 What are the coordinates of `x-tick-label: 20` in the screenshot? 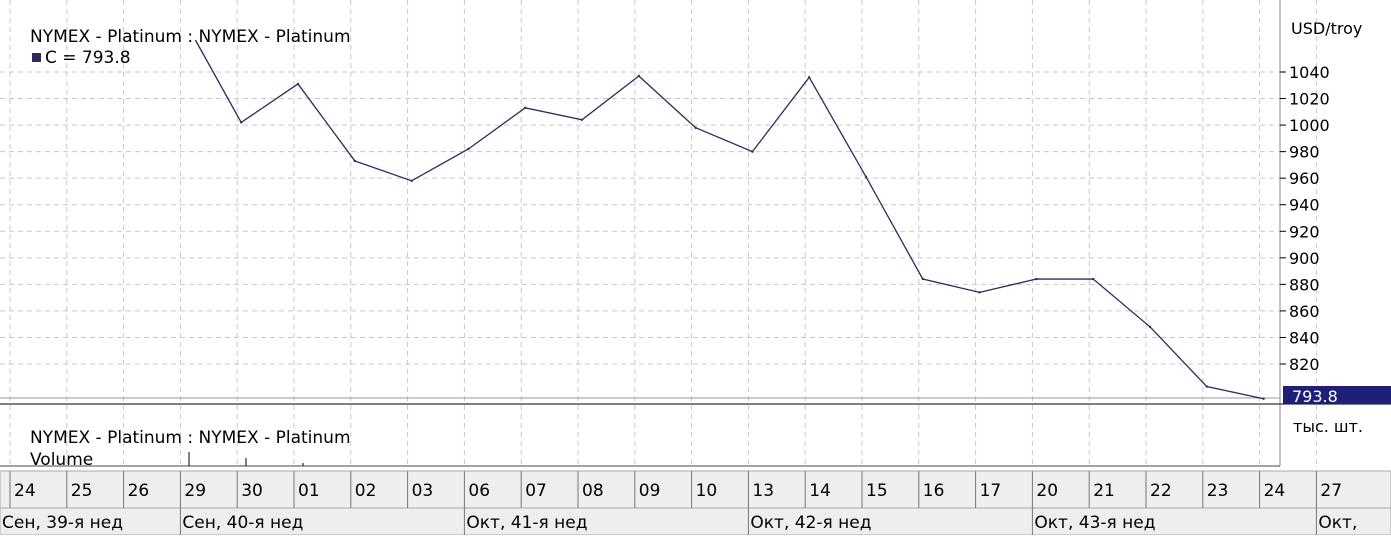 It's located at (1047, 491).